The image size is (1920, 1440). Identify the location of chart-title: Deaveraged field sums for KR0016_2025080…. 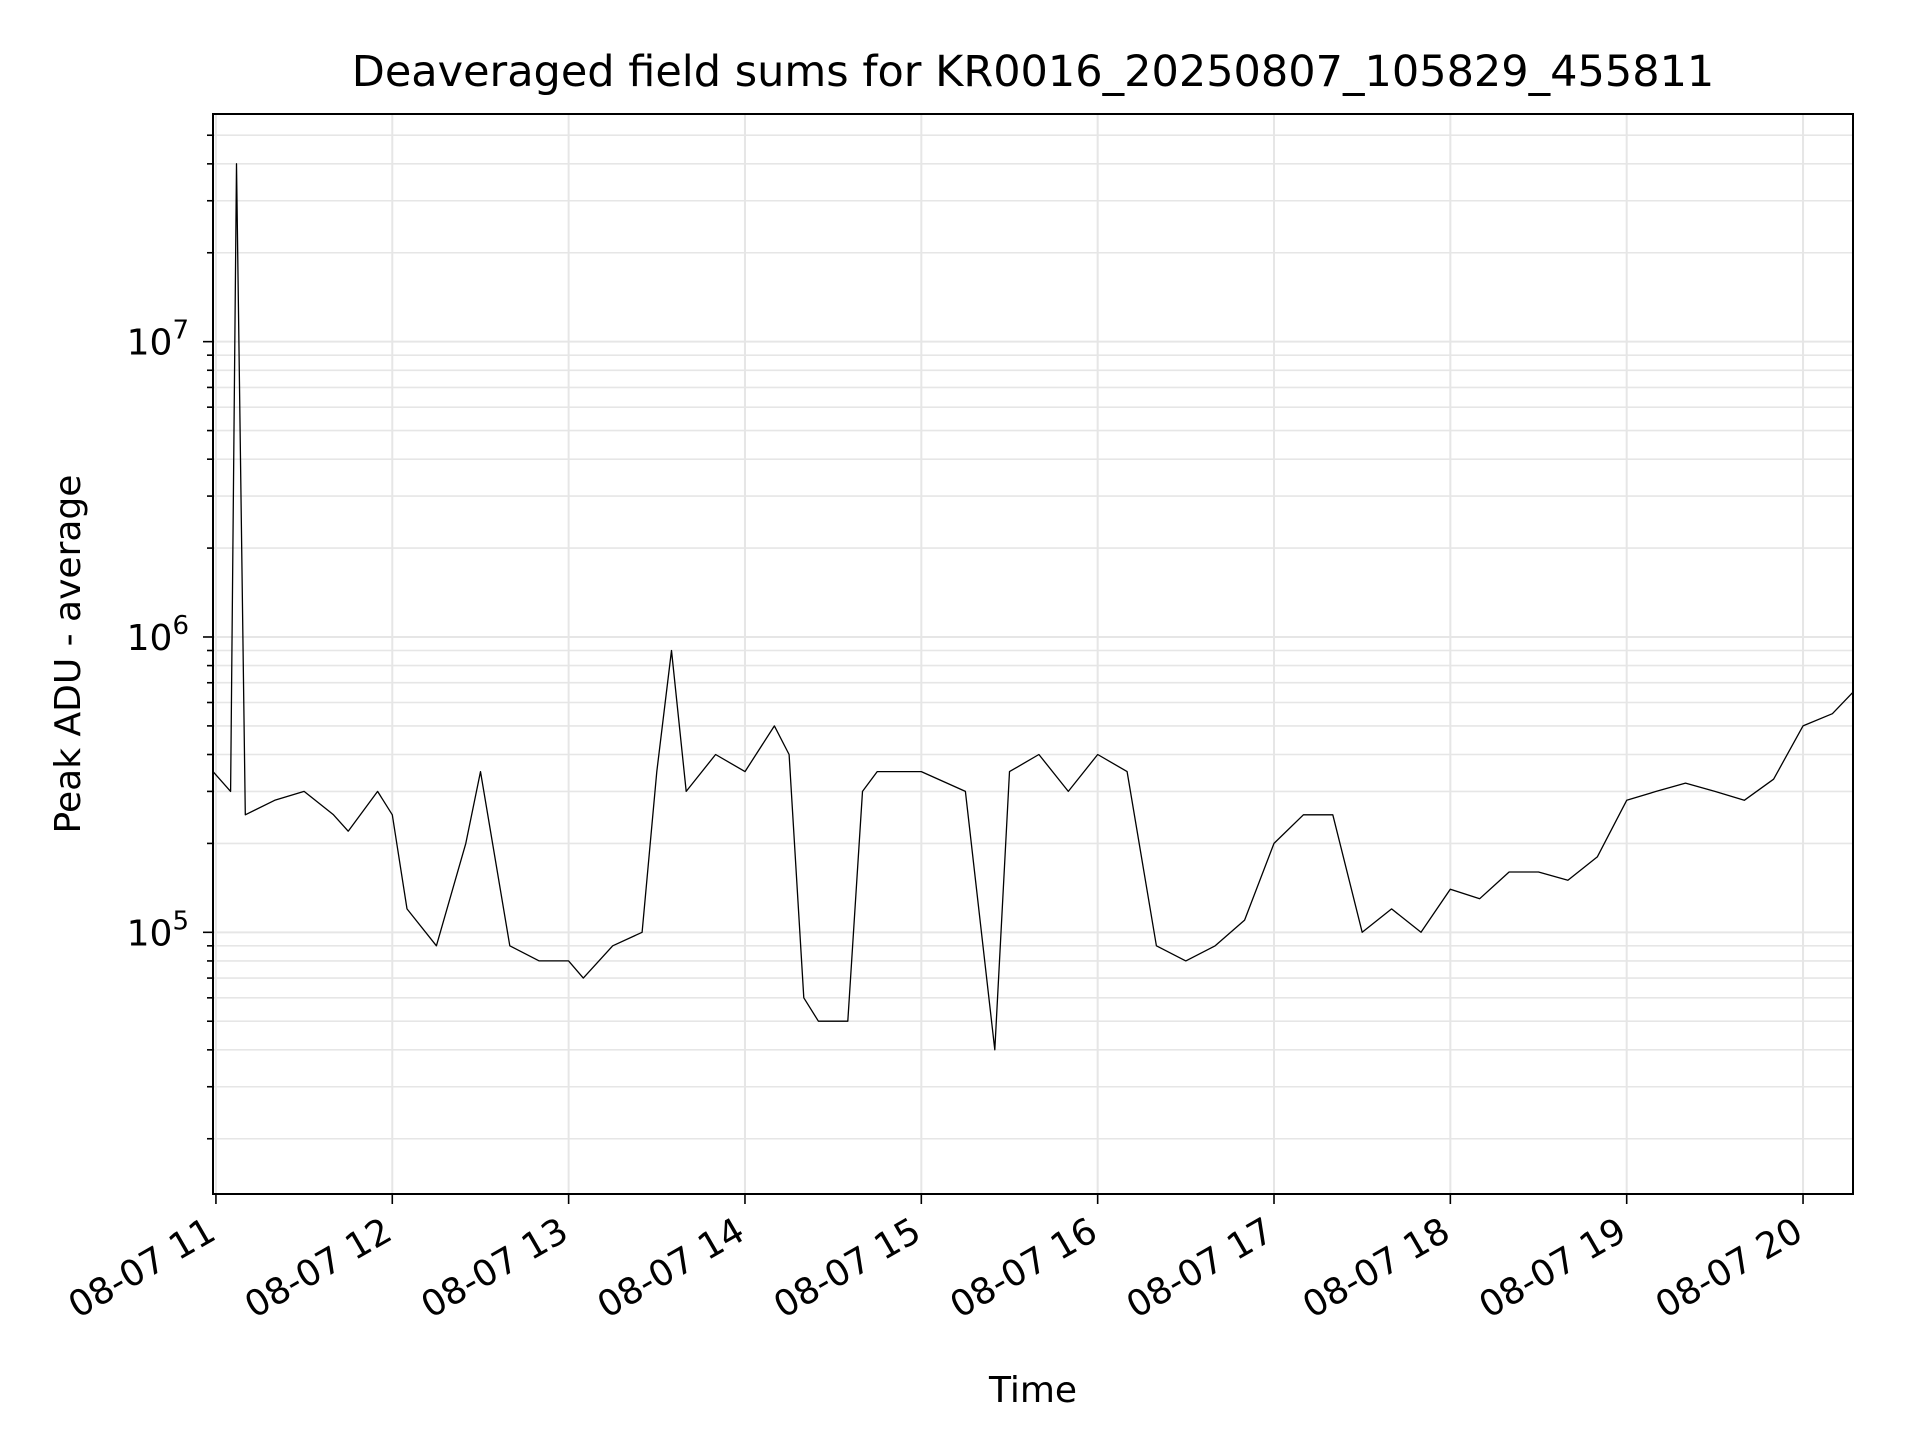
(1033, 72).